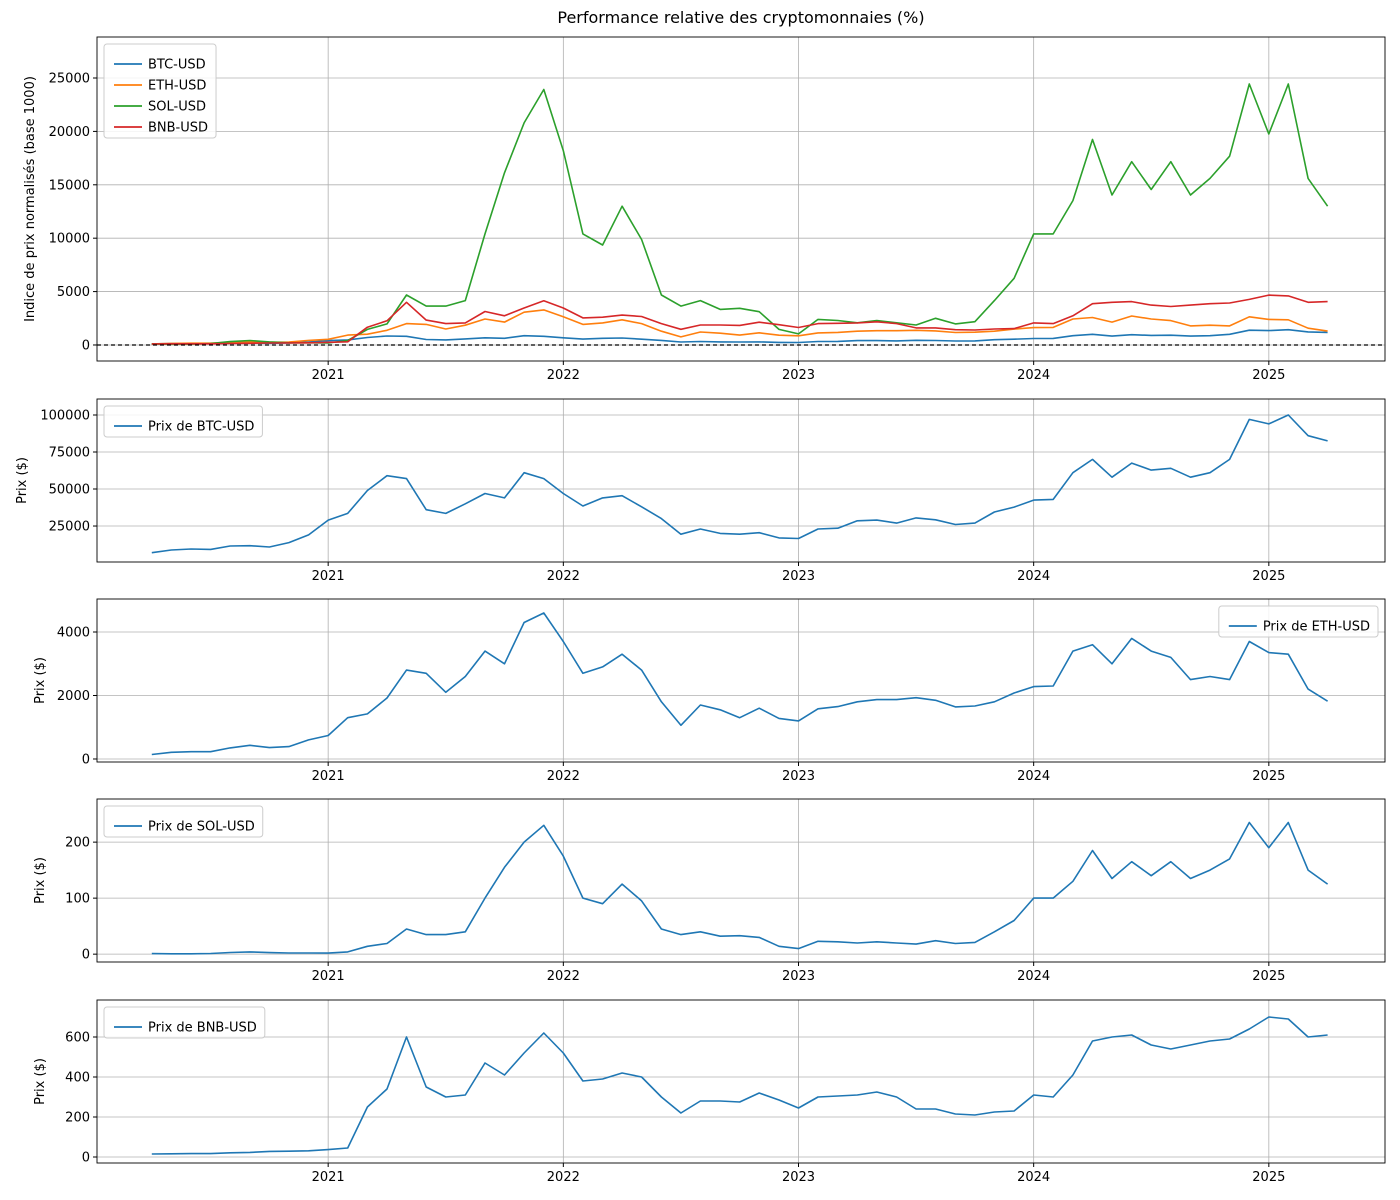 This screenshot has width=1400, height=1200. I want to click on y-tick-label: 20000, so click(69, 132).